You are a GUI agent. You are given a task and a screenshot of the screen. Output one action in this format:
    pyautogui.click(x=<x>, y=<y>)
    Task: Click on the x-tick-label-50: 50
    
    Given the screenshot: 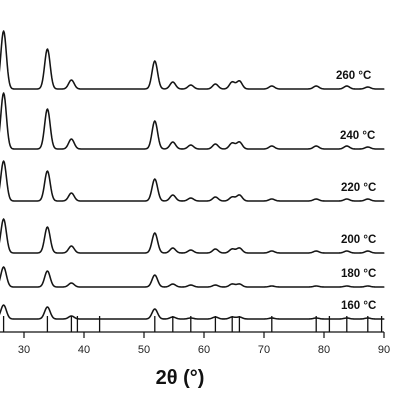 What is the action you would take?
    pyautogui.click(x=144, y=350)
    